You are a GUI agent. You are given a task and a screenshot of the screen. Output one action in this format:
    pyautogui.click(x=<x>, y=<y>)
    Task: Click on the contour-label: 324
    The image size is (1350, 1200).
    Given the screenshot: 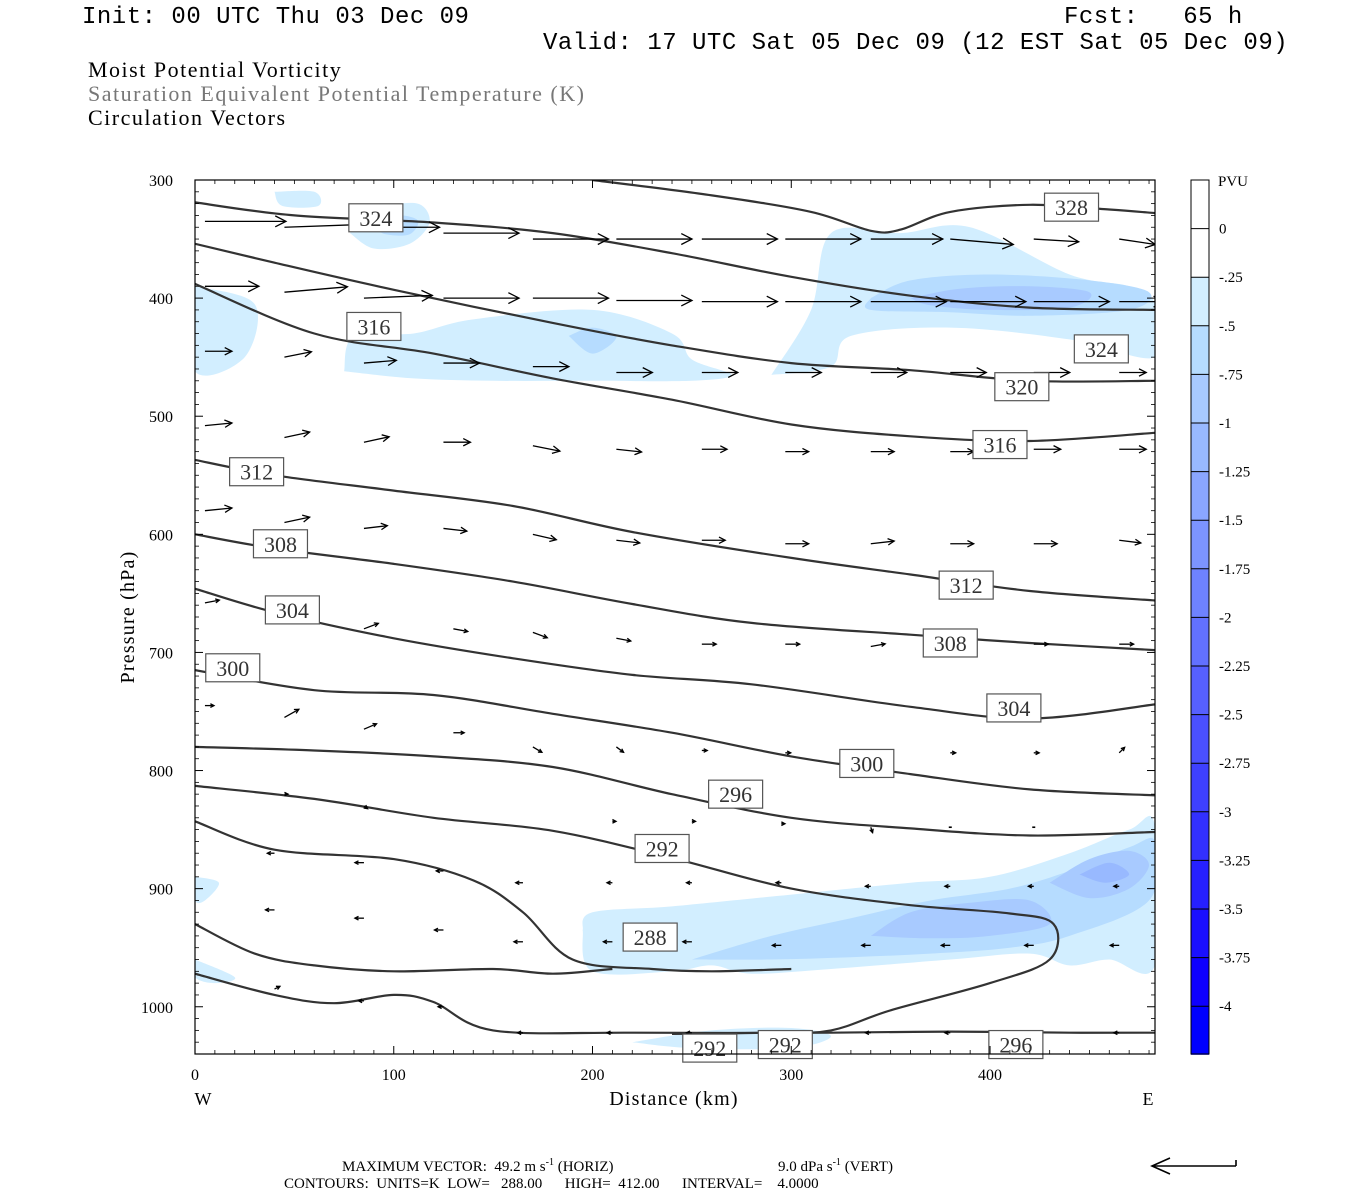 What is the action you would take?
    pyautogui.click(x=1101, y=349)
    